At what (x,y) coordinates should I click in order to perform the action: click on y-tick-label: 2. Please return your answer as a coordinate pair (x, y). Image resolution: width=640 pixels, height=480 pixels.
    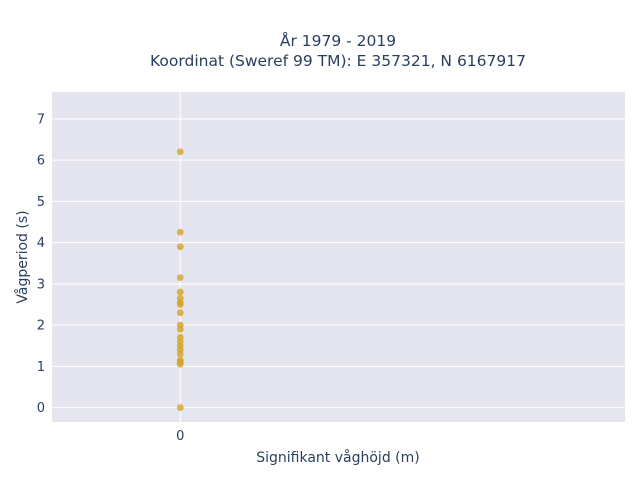
    Looking at the image, I should click on (41, 326).